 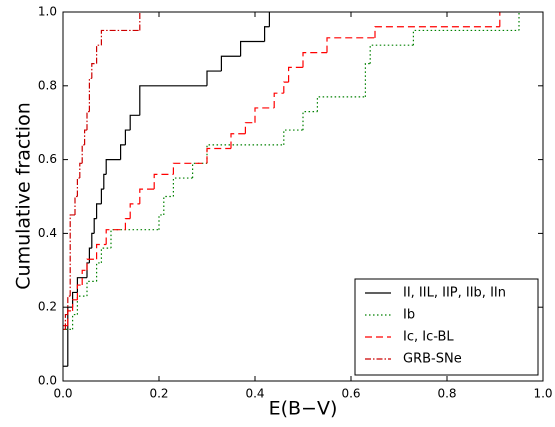 I want to click on x-axis-label: E(B−V), so click(x=303, y=409).